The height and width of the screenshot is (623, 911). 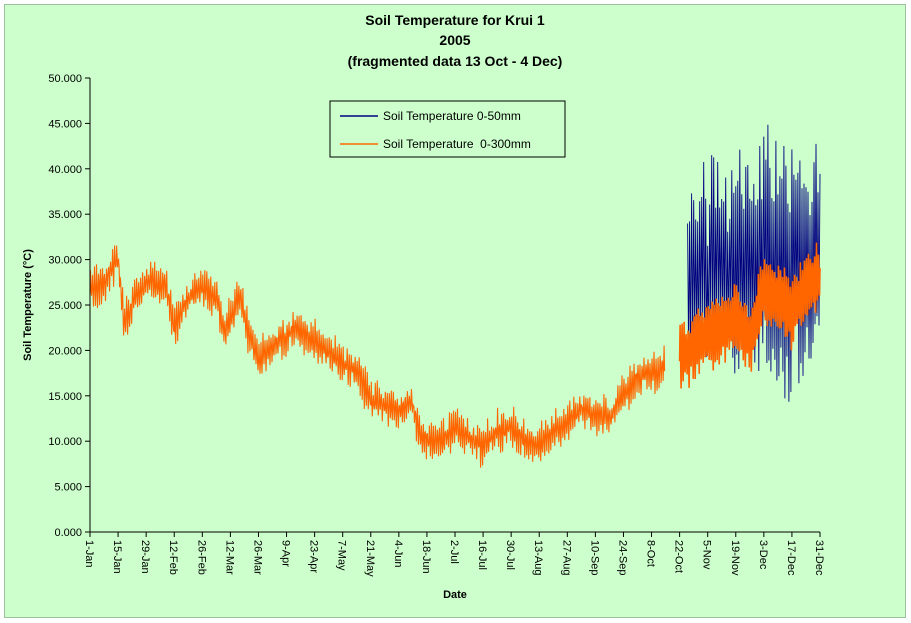 I want to click on y-axis-title: Soil Temperature (°C), so click(x=28, y=305).